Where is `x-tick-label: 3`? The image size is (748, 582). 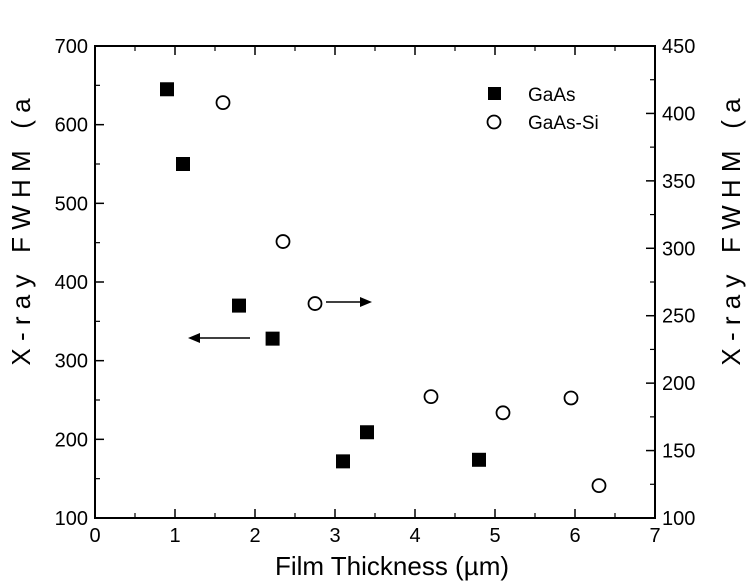 x-tick-label: 3 is located at coordinates (334, 536).